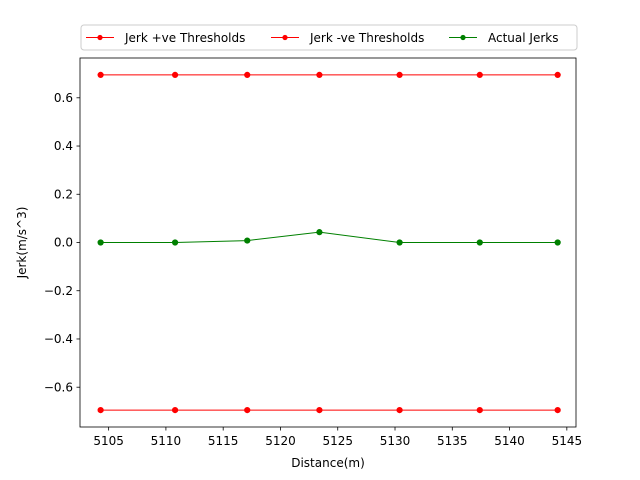 The width and height of the screenshot is (640, 480). Describe the element at coordinates (63, 194) in the screenshot. I see `y-tick-label: 0.2` at that location.